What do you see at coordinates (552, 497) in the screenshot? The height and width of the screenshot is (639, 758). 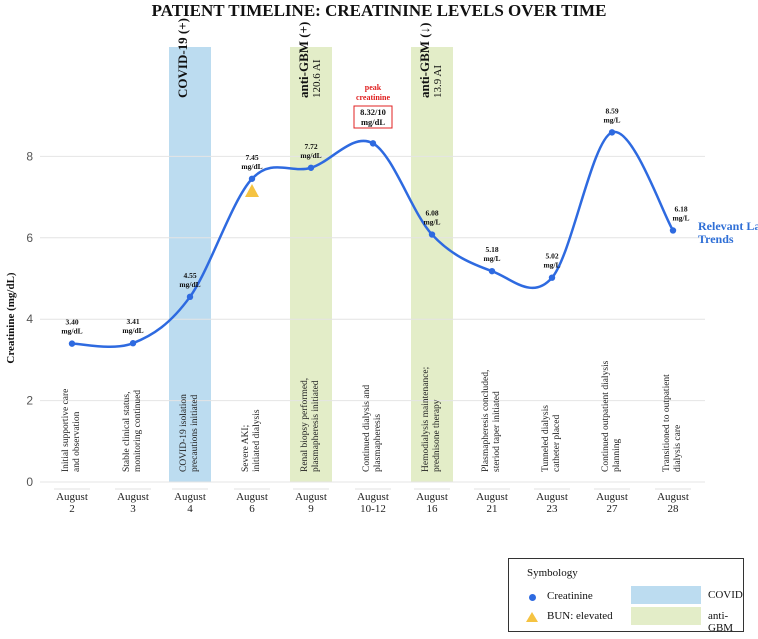 I see `x-tick-label-9: August` at bounding box center [552, 497].